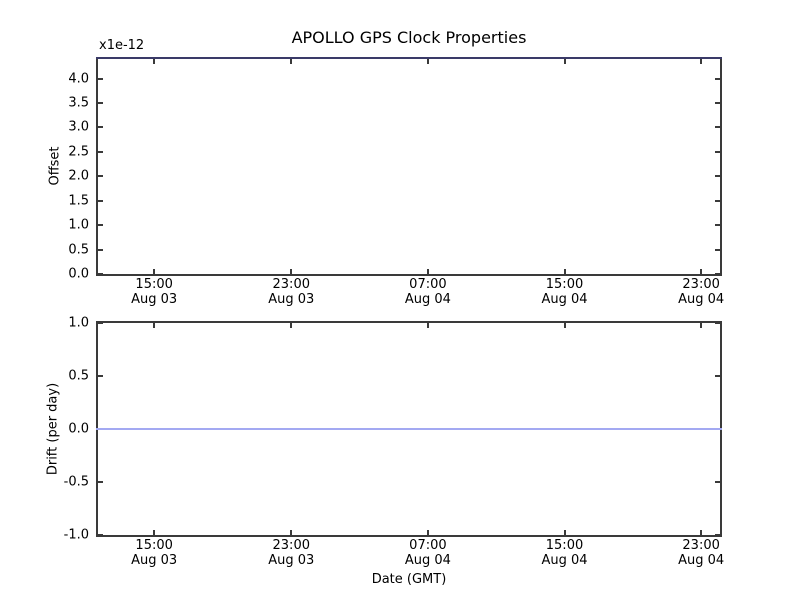 Image resolution: width=800 pixels, height=600 pixels. What do you see at coordinates (409, 37) in the screenshot?
I see `chart-title: APOLLO GPS Clock Properties` at bounding box center [409, 37].